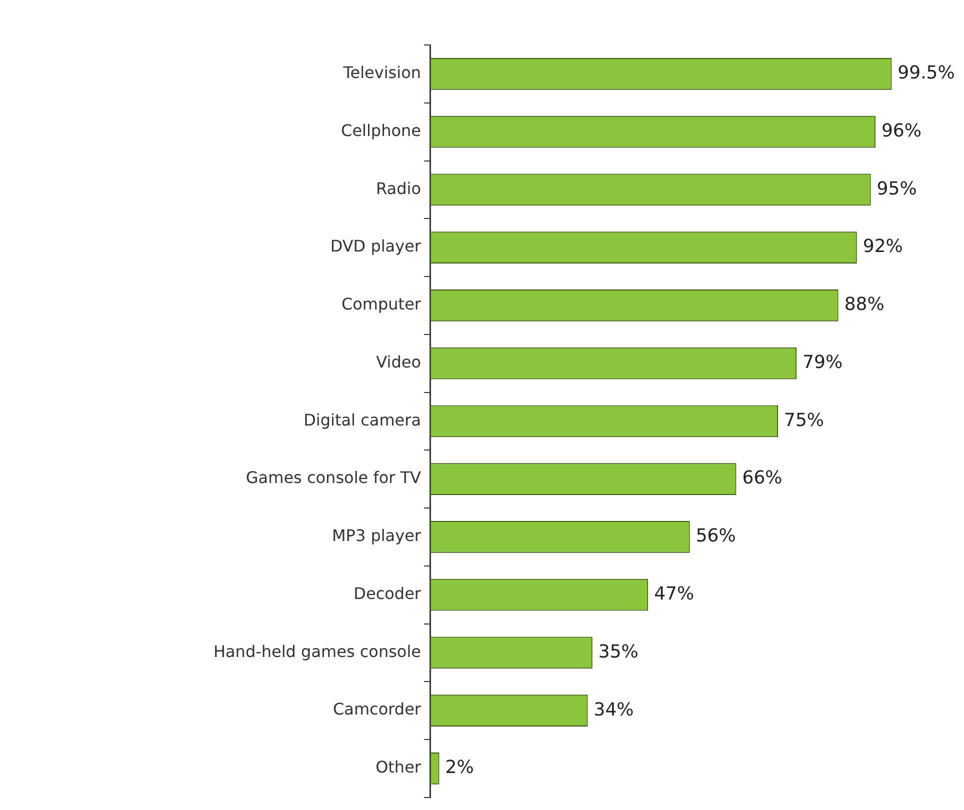 The height and width of the screenshot is (810, 964). What do you see at coordinates (334, 478) in the screenshot?
I see `y-tick-label: Games console for TV` at bounding box center [334, 478].